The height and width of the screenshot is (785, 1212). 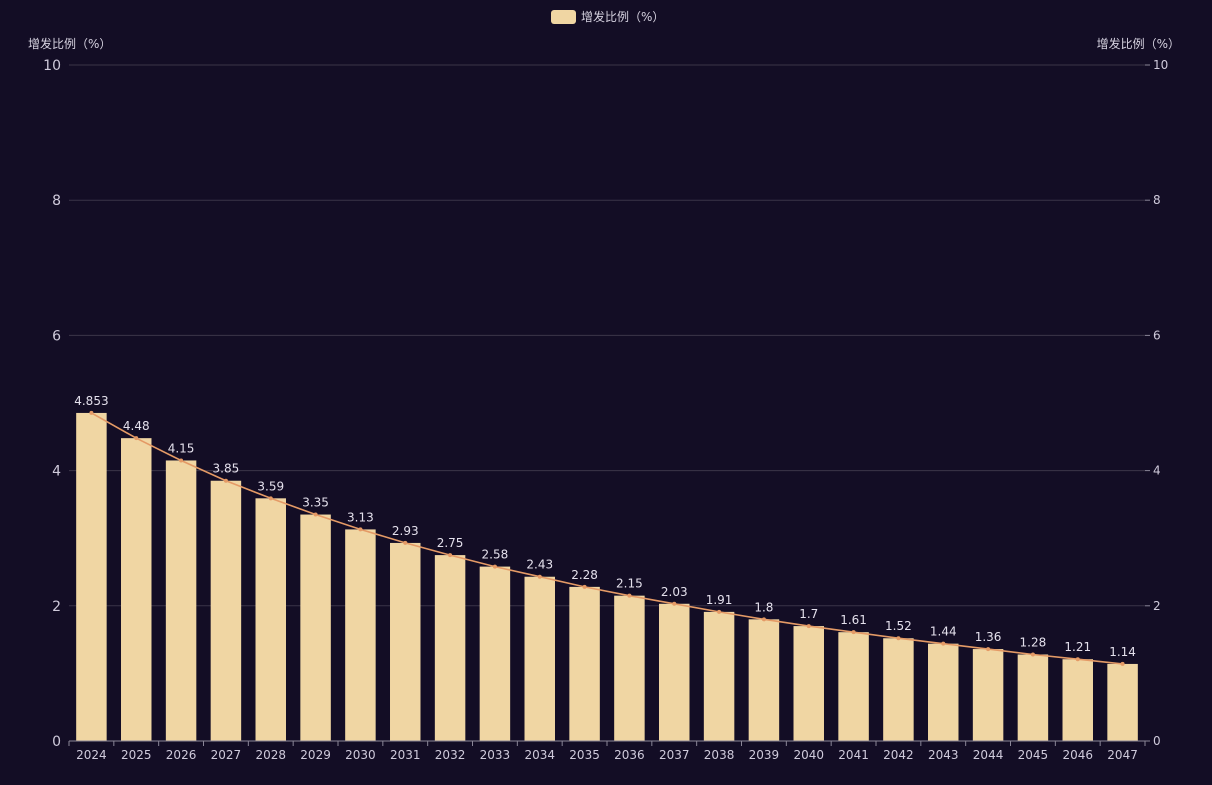 What do you see at coordinates (1077, 755) in the screenshot?
I see `x-tick-label: 2046` at bounding box center [1077, 755].